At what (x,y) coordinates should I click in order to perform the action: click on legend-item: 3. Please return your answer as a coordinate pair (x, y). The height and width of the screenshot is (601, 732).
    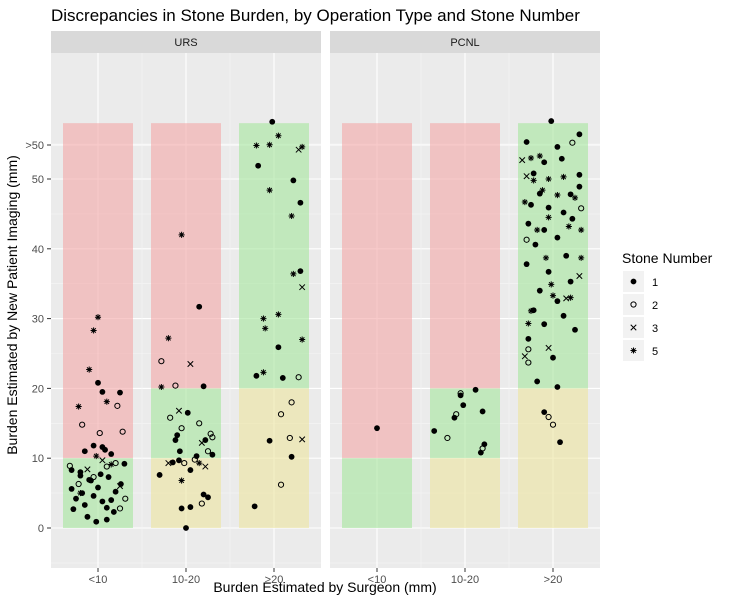
    Looking at the image, I should click on (640, 327).